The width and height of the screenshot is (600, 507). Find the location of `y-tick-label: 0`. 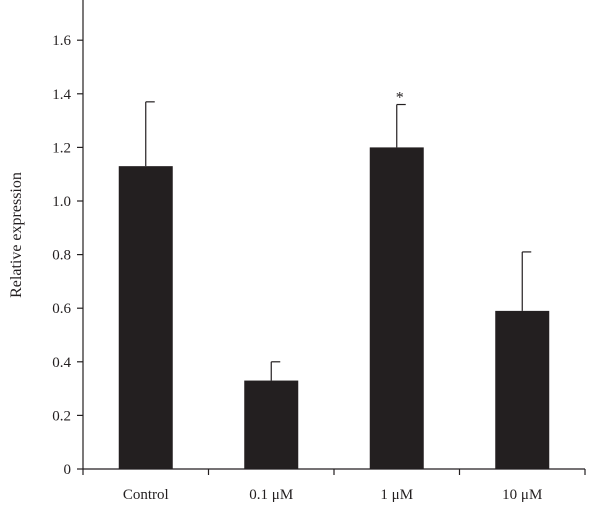

y-tick-label: 0 is located at coordinates (68, 470).